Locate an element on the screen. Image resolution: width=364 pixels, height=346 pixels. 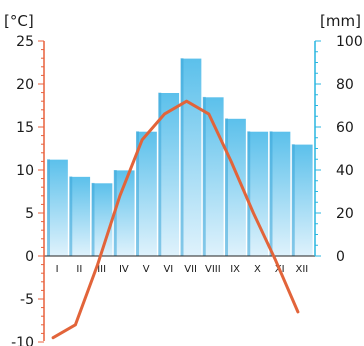
temperature-tick-label: 0 is located at coordinates (29, 257).